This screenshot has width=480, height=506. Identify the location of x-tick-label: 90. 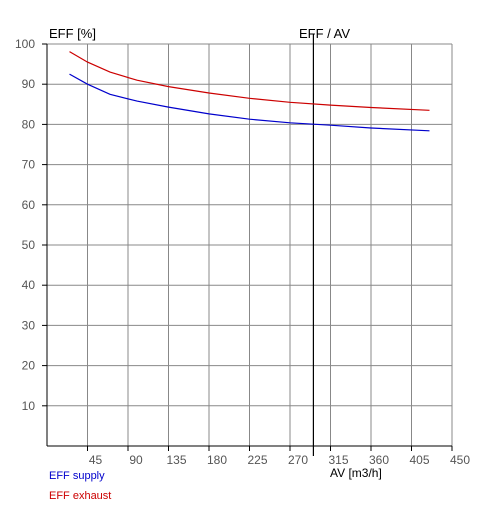
(136, 460).